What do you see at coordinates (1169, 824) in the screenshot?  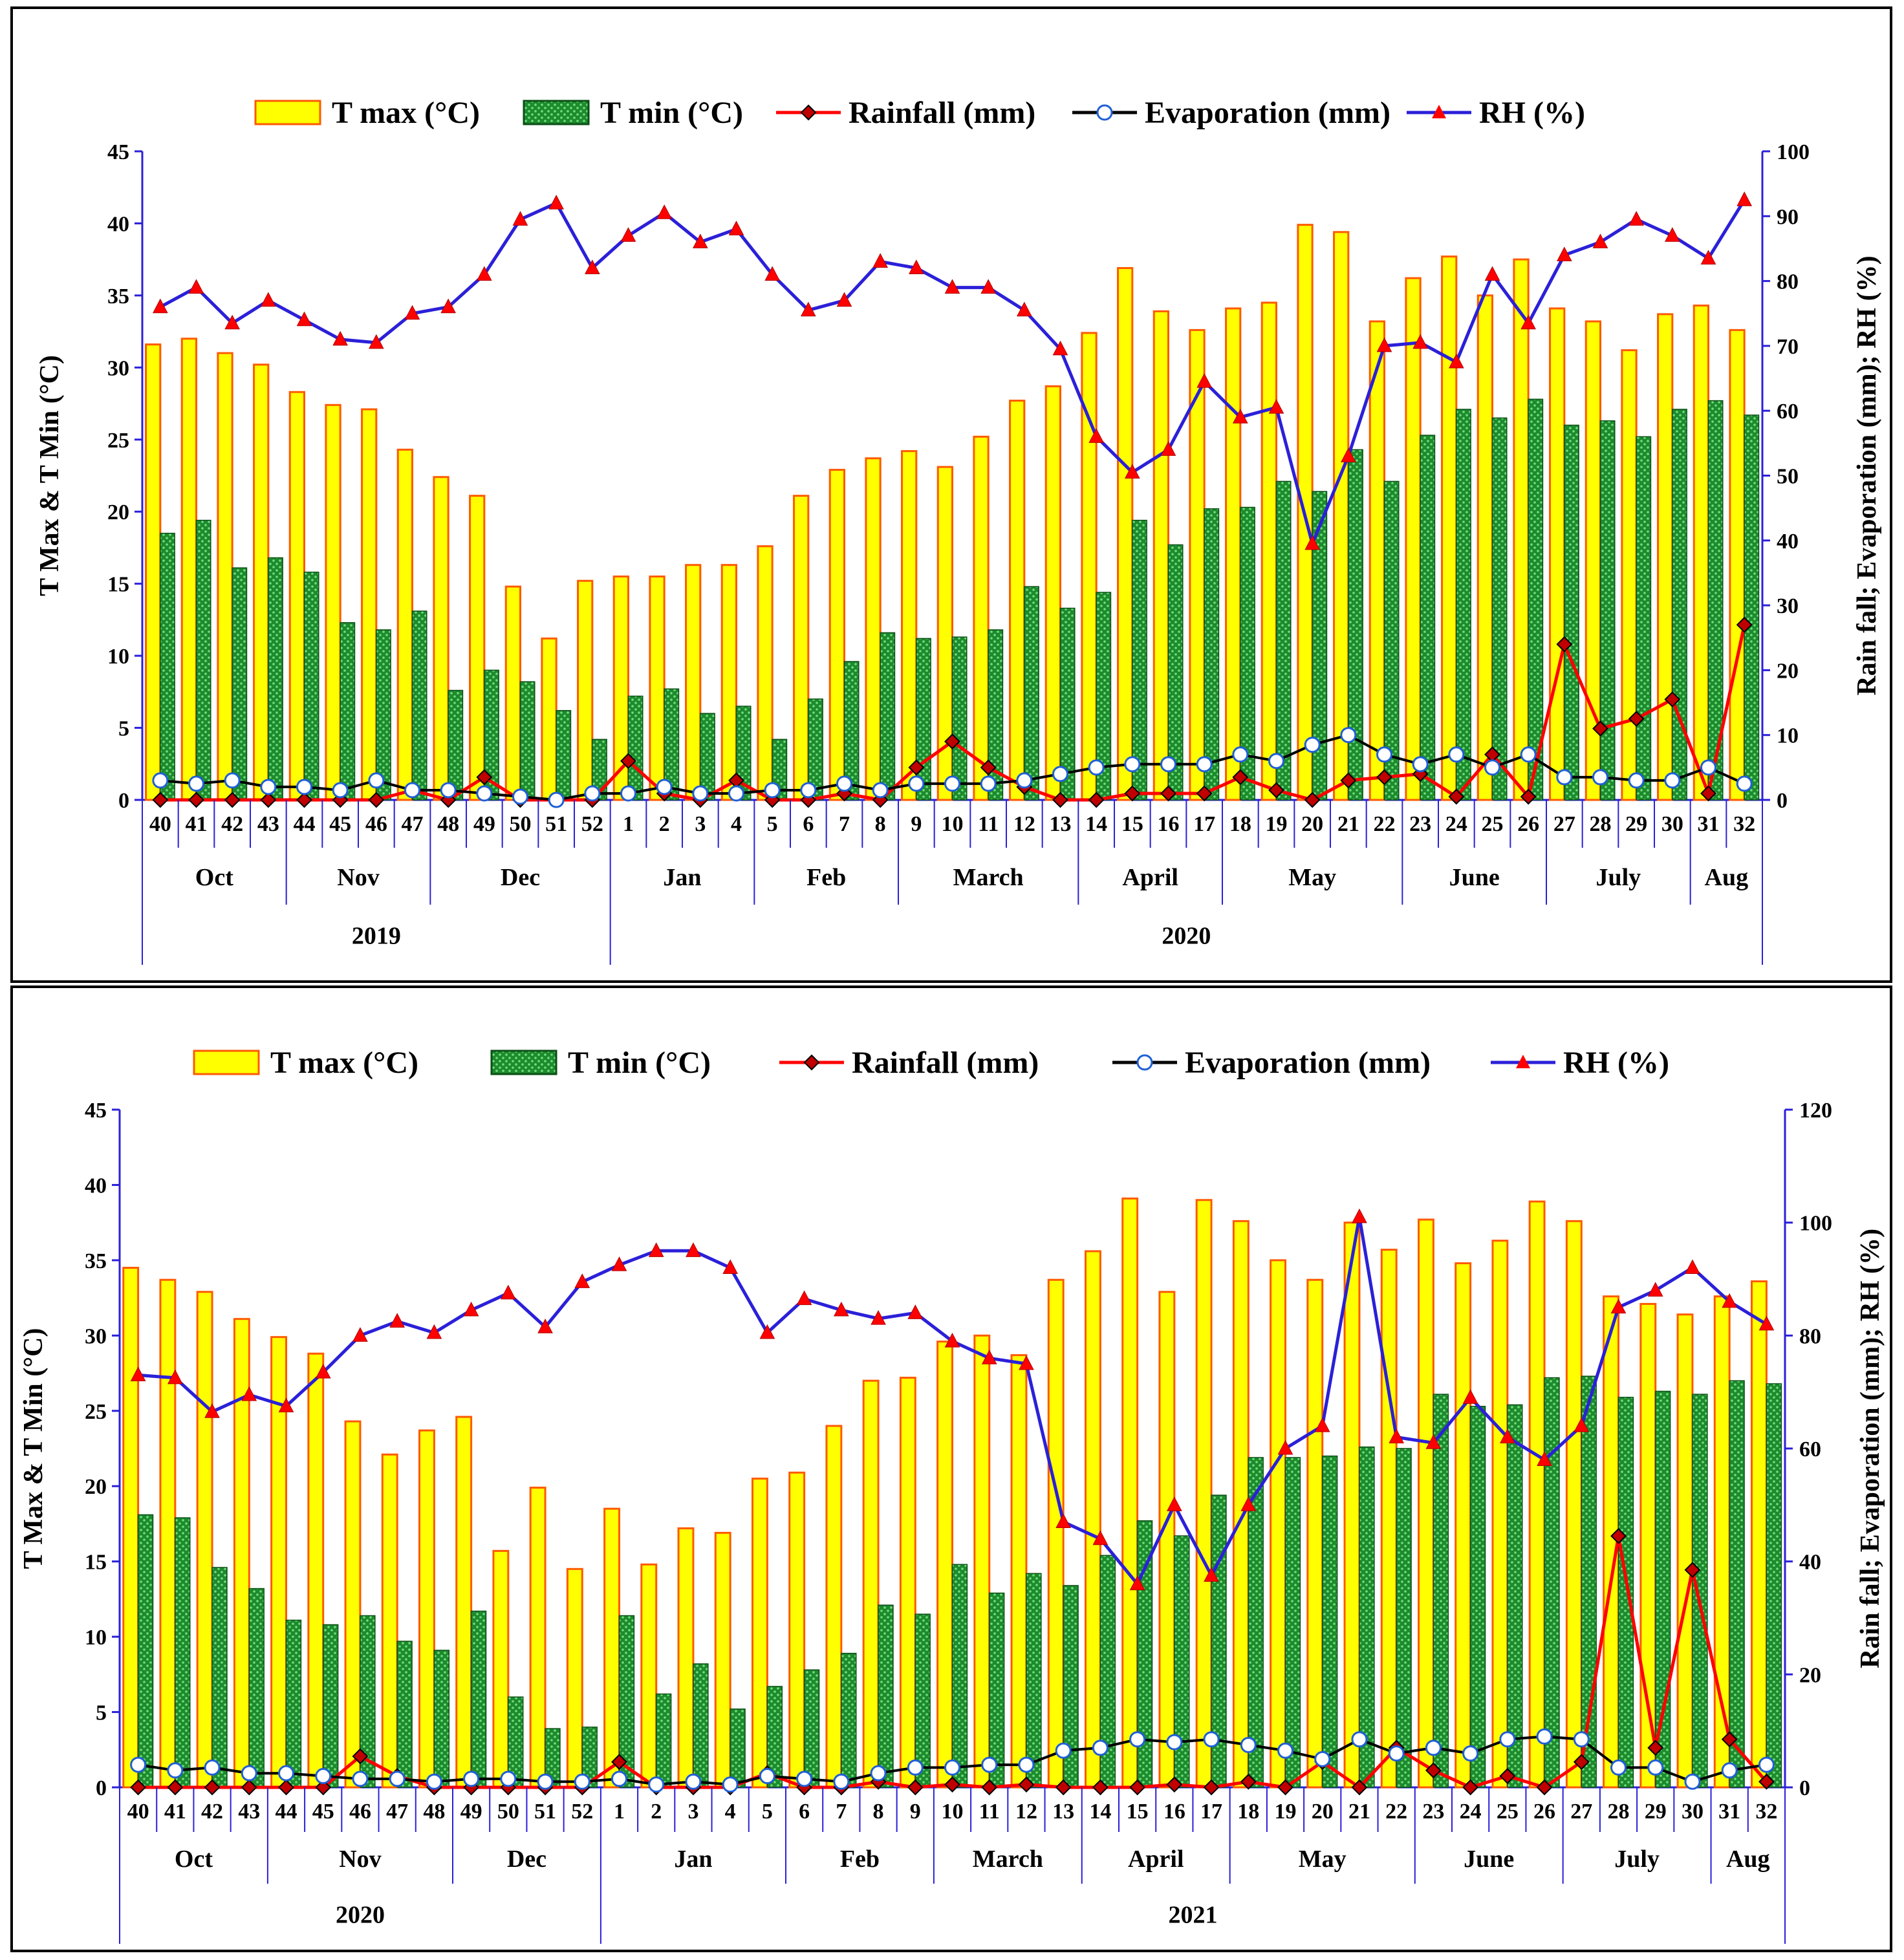 I see `week-label: 16` at bounding box center [1169, 824].